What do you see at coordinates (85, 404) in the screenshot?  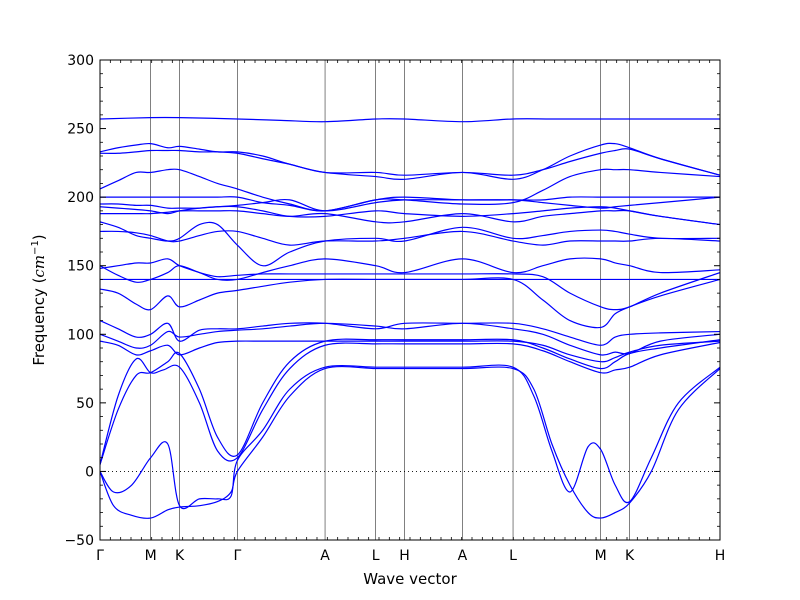 I see `y-tick-label-2: 50` at bounding box center [85, 404].